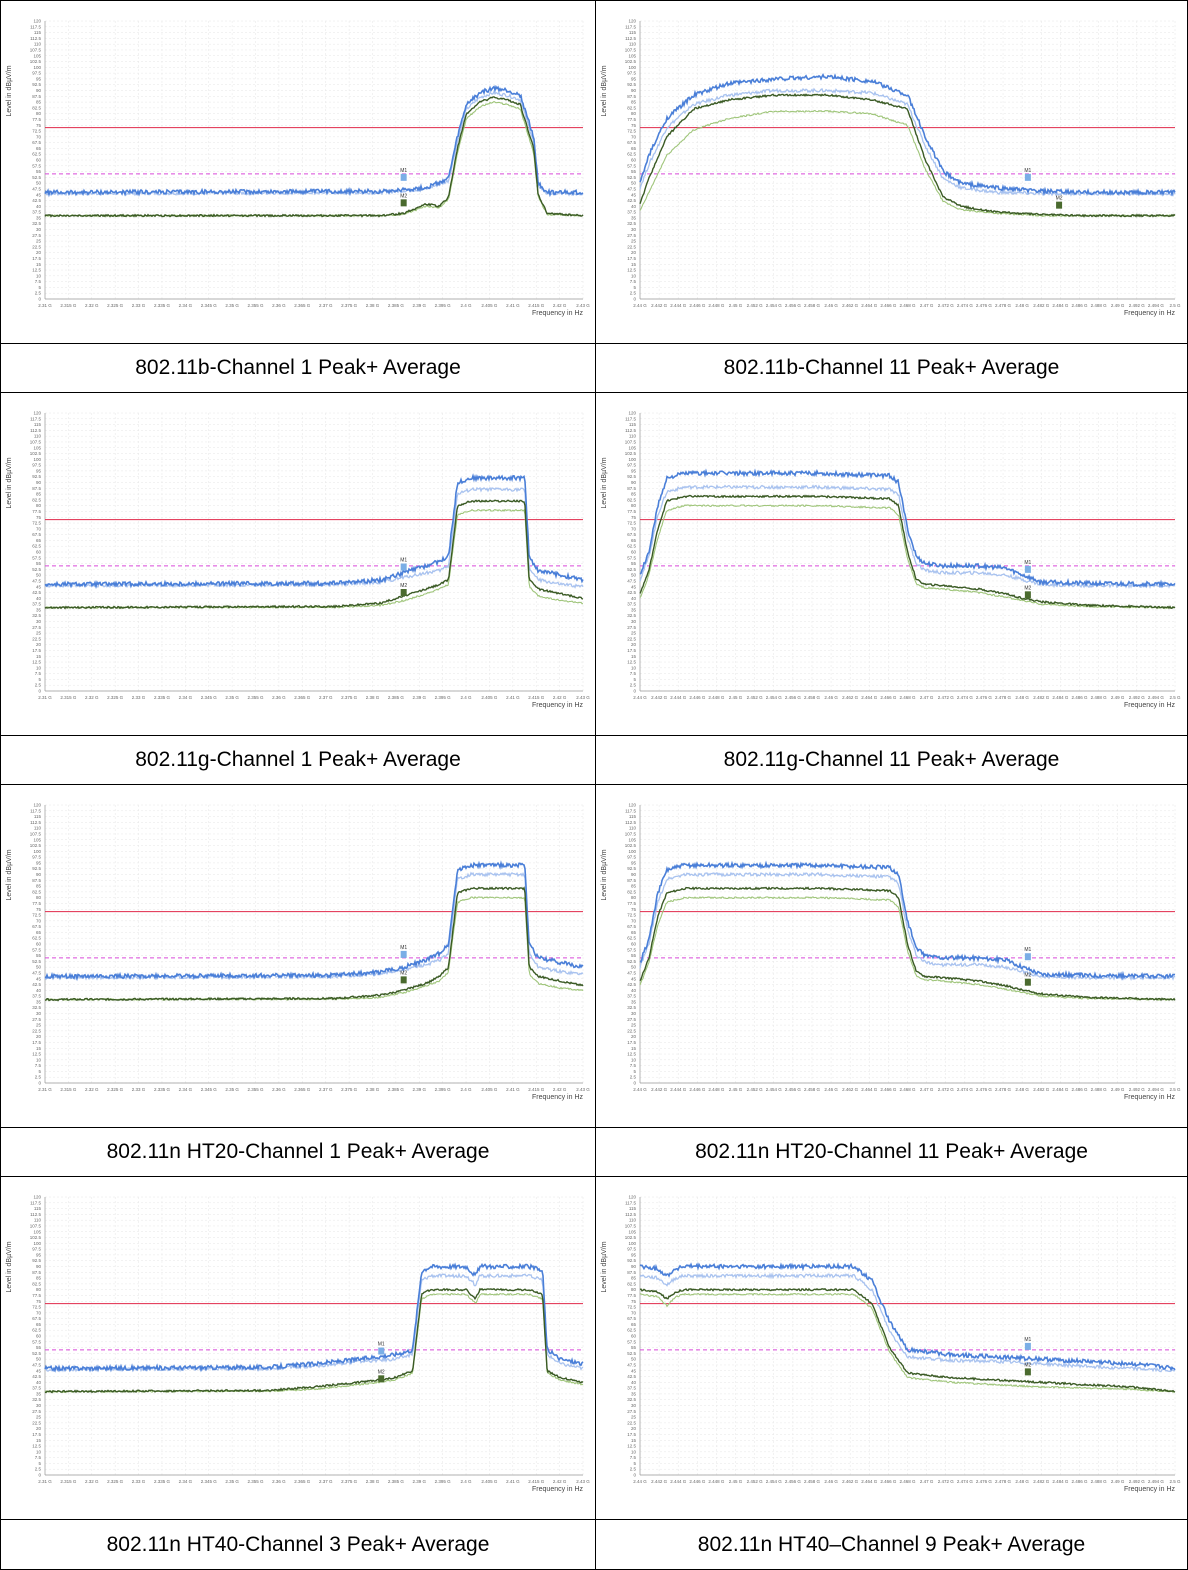 The image size is (1188, 1570). Describe the element at coordinates (640, 305) in the screenshot. I see `x-tick-label: 2.44 G` at that location.